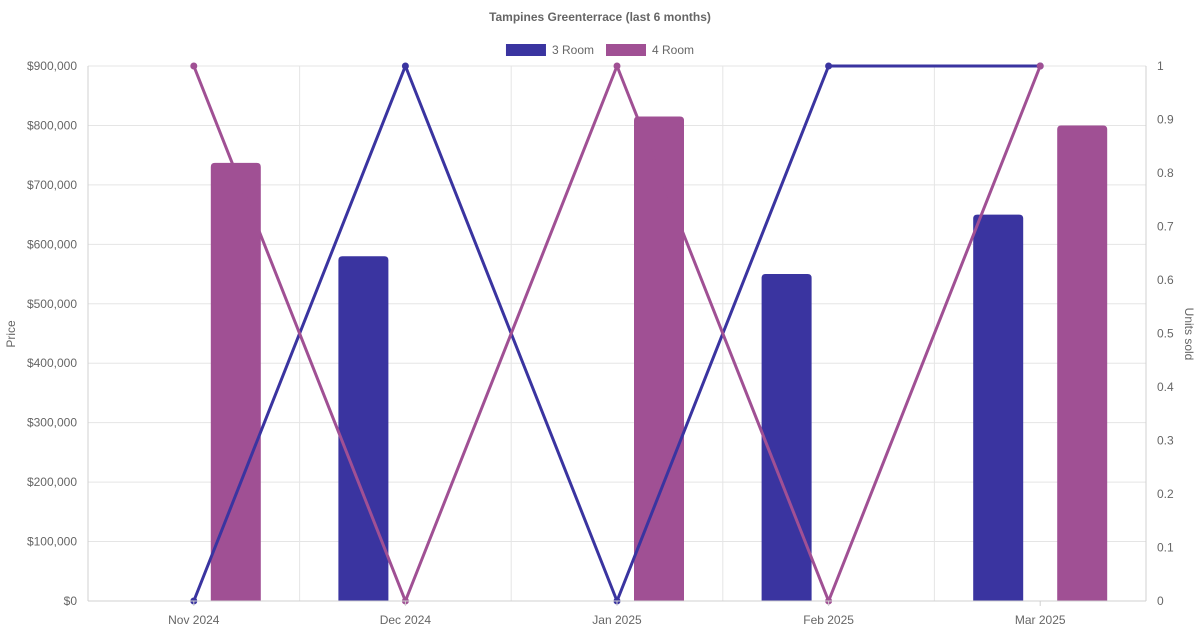 The width and height of the screenshot is (1200, 630). What do you see at coordinates (52, 482) in the screenshot?
I see `y-left-tick-label: $200,000` at bounding box center [52, 482].